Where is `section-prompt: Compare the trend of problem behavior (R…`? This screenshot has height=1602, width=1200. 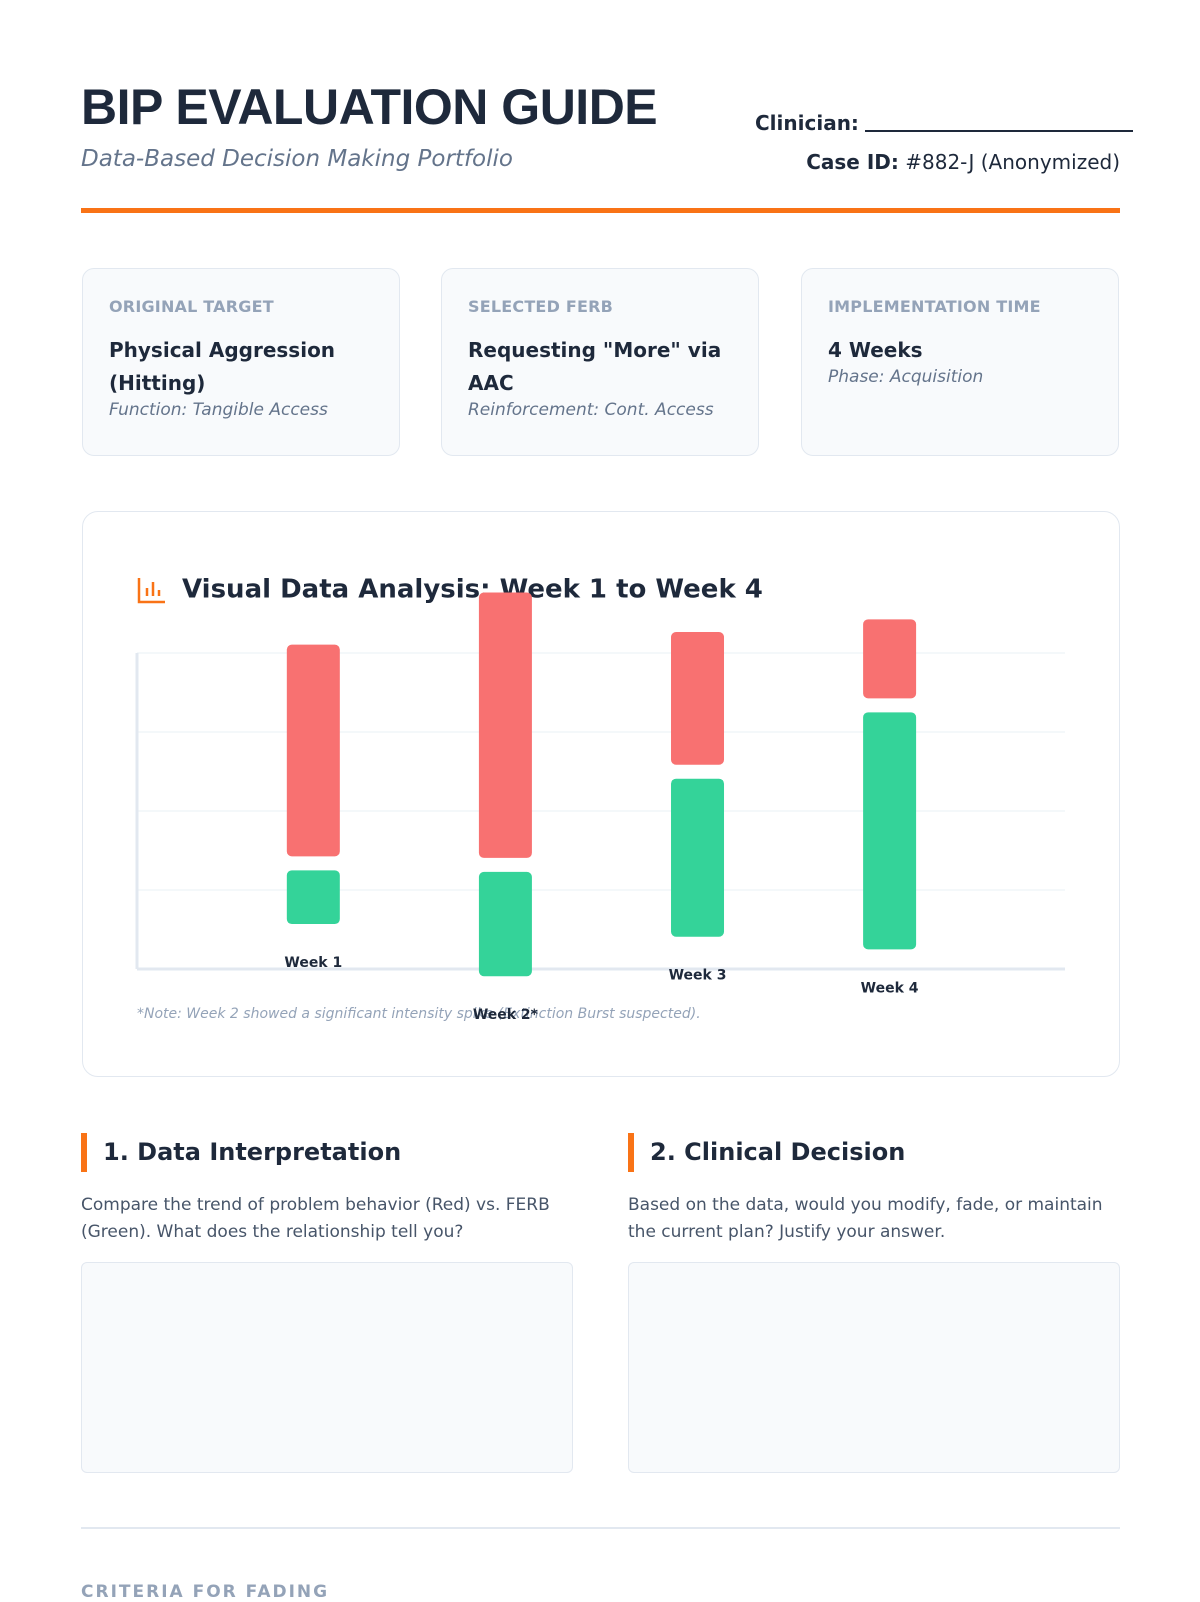
section-prompt: Compare the trend of problem behavior (R… is located at coordinates (315, 1218).